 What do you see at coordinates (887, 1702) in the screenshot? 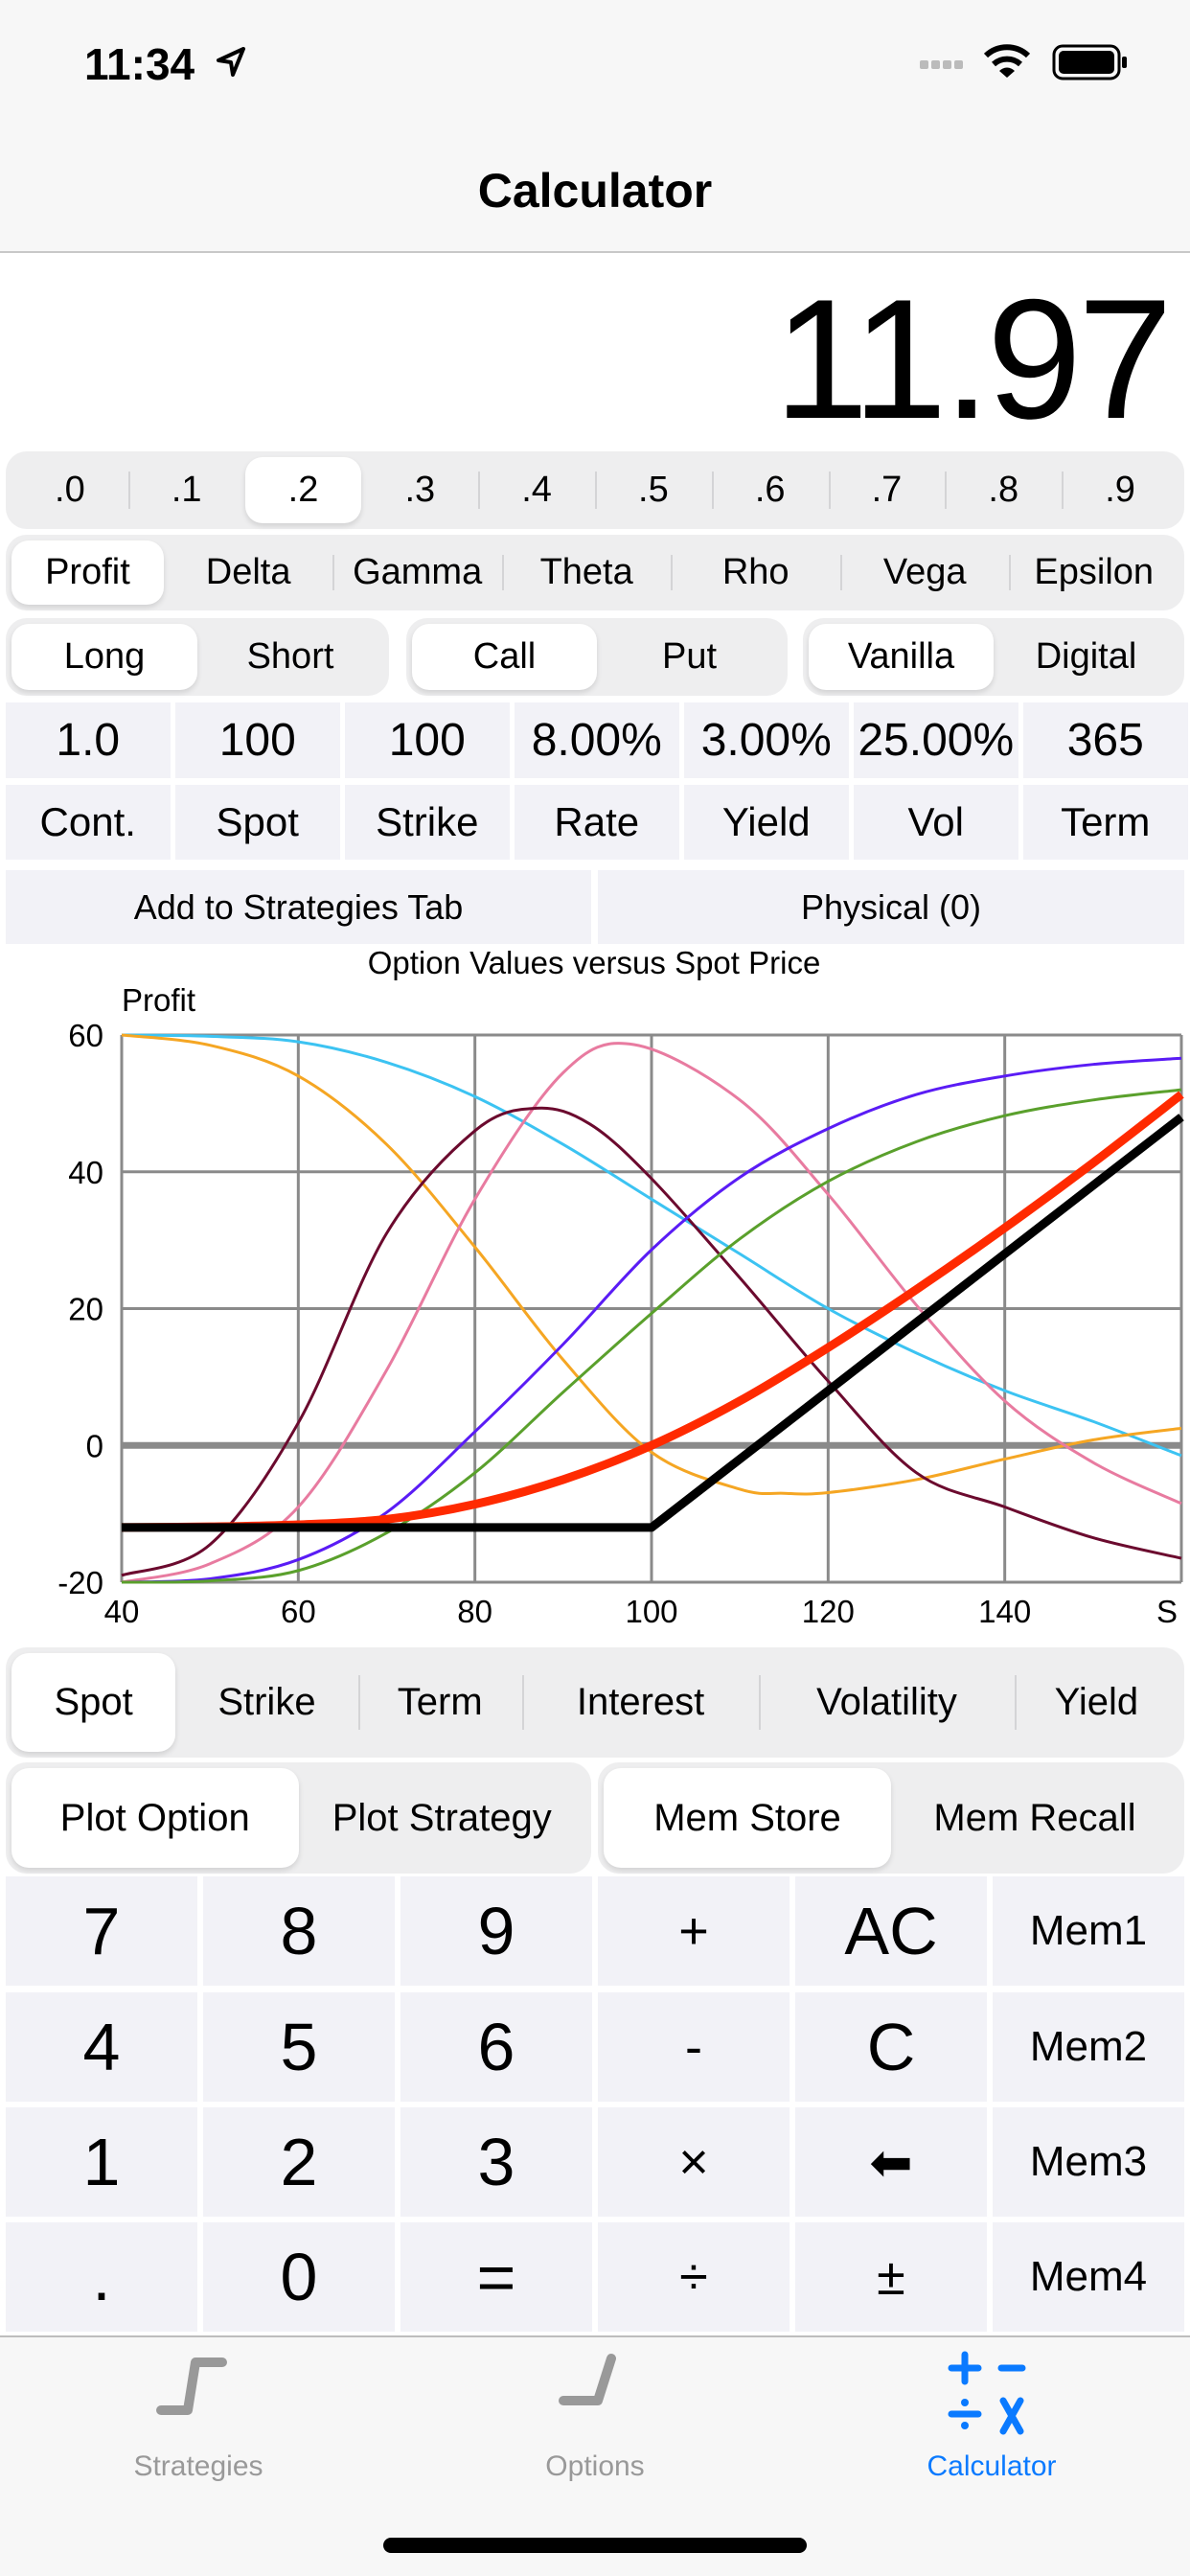
I see `plot-variable-selector-item-volatility: Volatility` at bounding box center [887, 1702].